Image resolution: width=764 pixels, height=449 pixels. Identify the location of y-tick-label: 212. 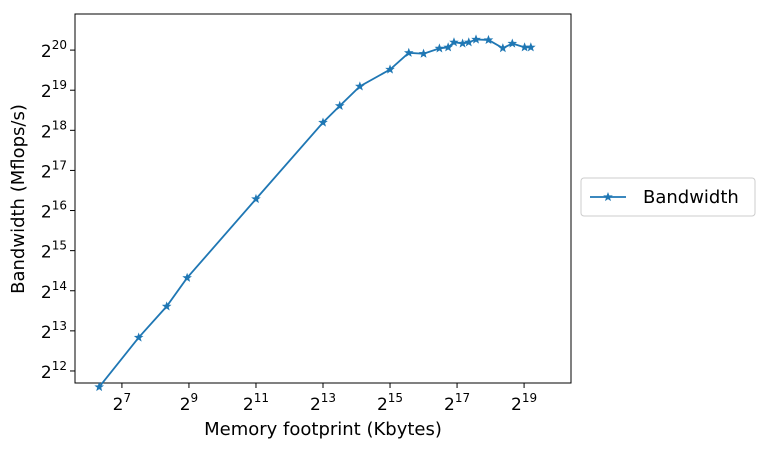
(54, 371).